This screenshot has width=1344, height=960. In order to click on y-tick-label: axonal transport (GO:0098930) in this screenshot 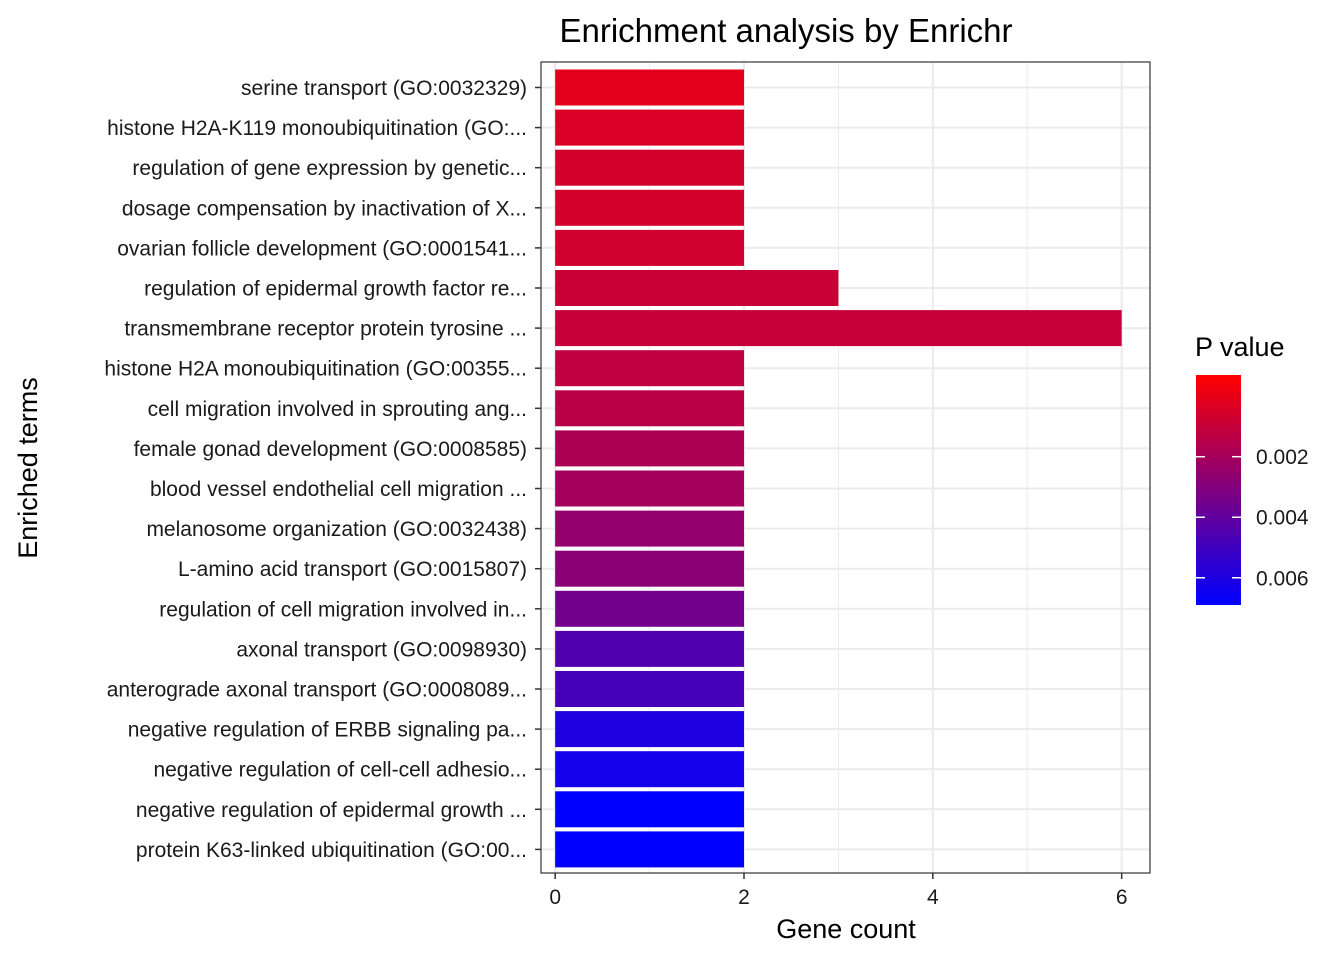, I will do `click(381, 649)`.